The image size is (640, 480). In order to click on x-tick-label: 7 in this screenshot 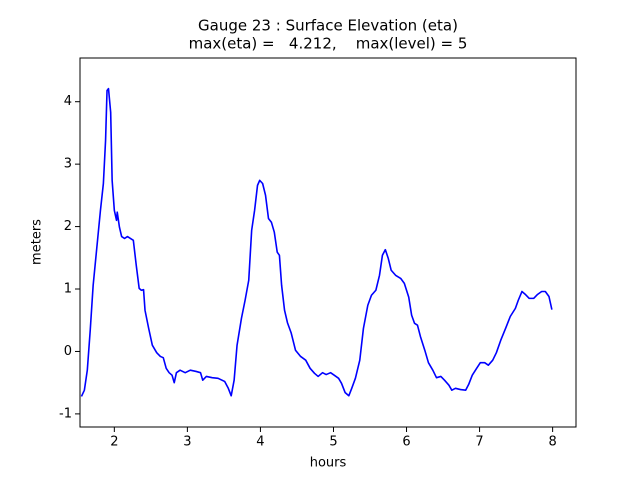, I will do `click(479, 442)`.